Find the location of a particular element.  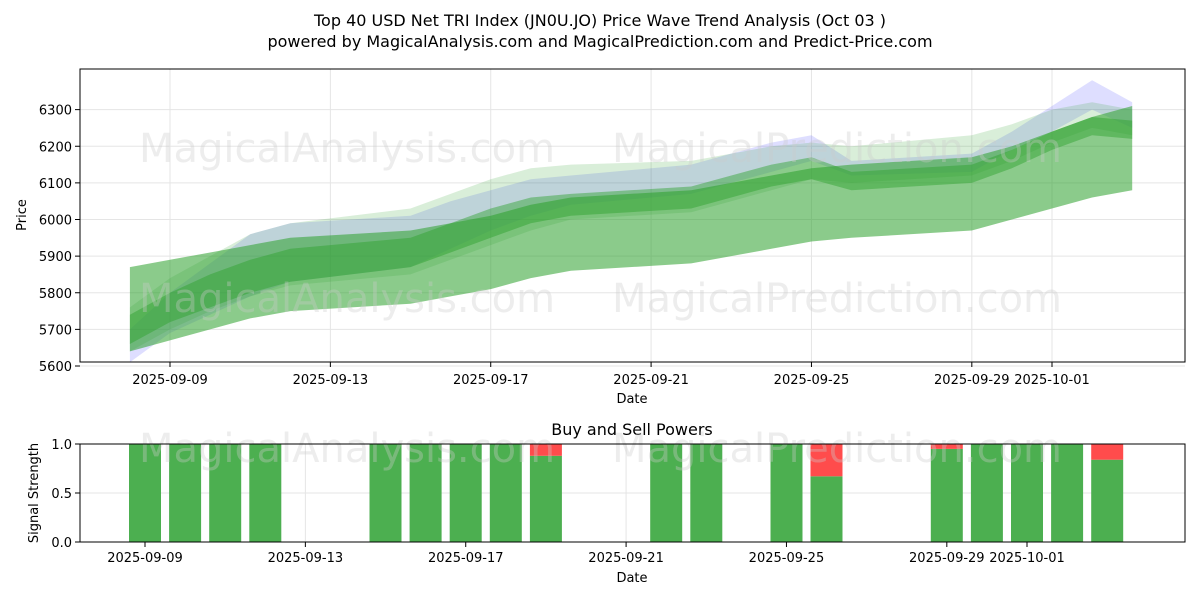

price-y-tick-label: 6200 is located at coordinates (55, 147).